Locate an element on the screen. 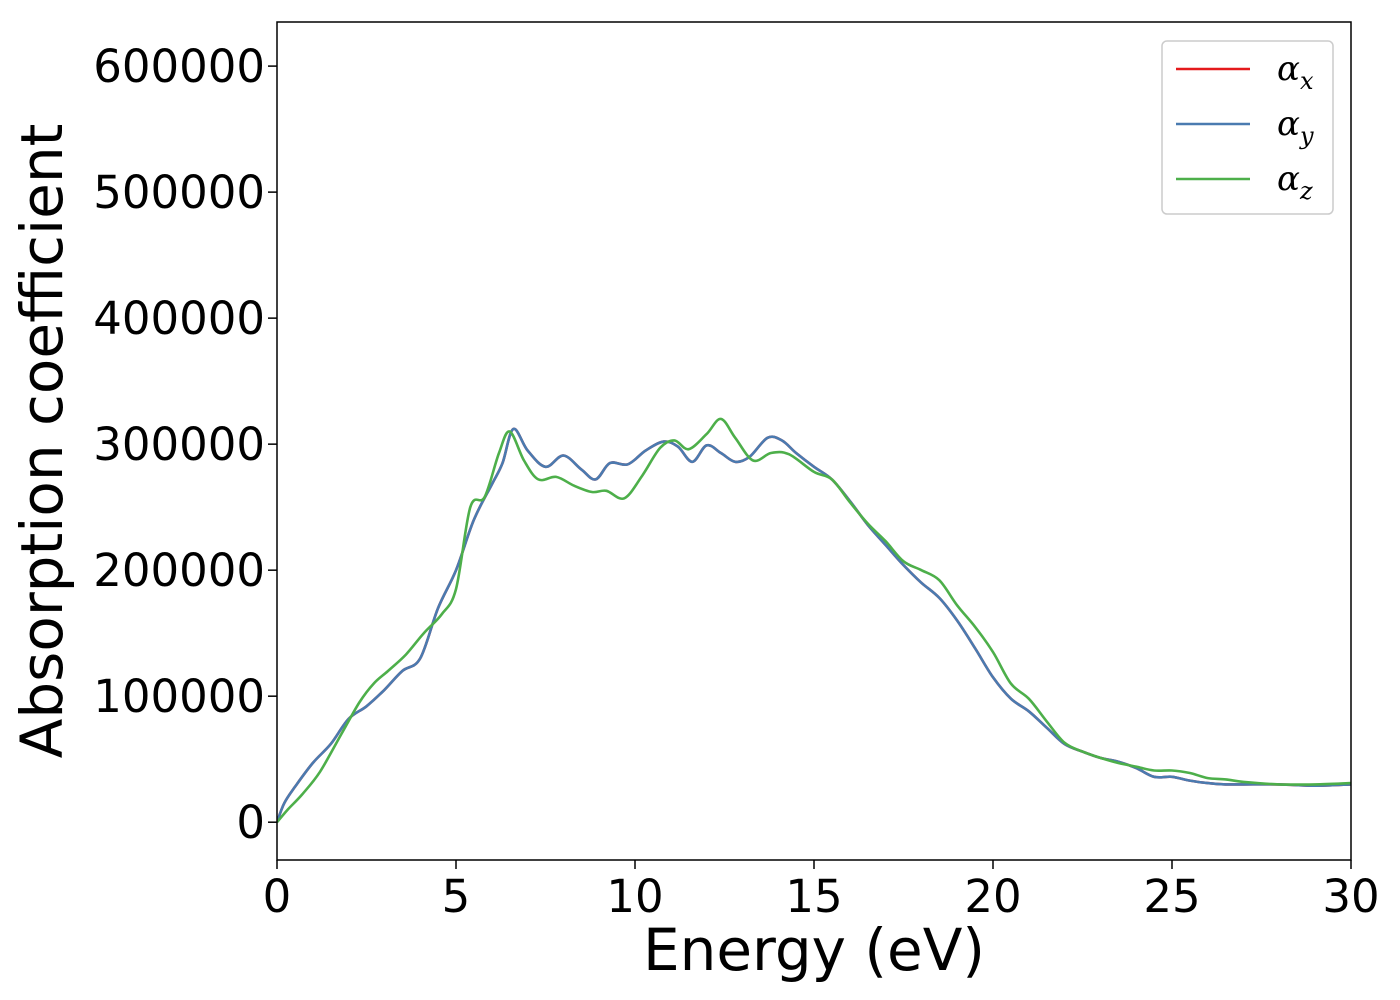  legend-label-y: αy is located at coordinates (1295, 127).